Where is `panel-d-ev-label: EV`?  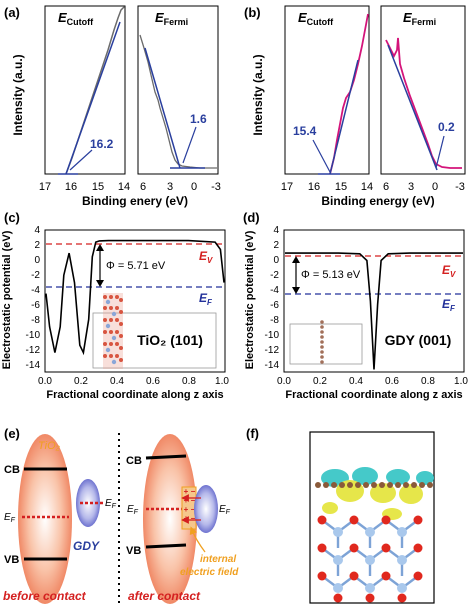 panel-d-ev-label: EV is located at coordinates (449, 271).